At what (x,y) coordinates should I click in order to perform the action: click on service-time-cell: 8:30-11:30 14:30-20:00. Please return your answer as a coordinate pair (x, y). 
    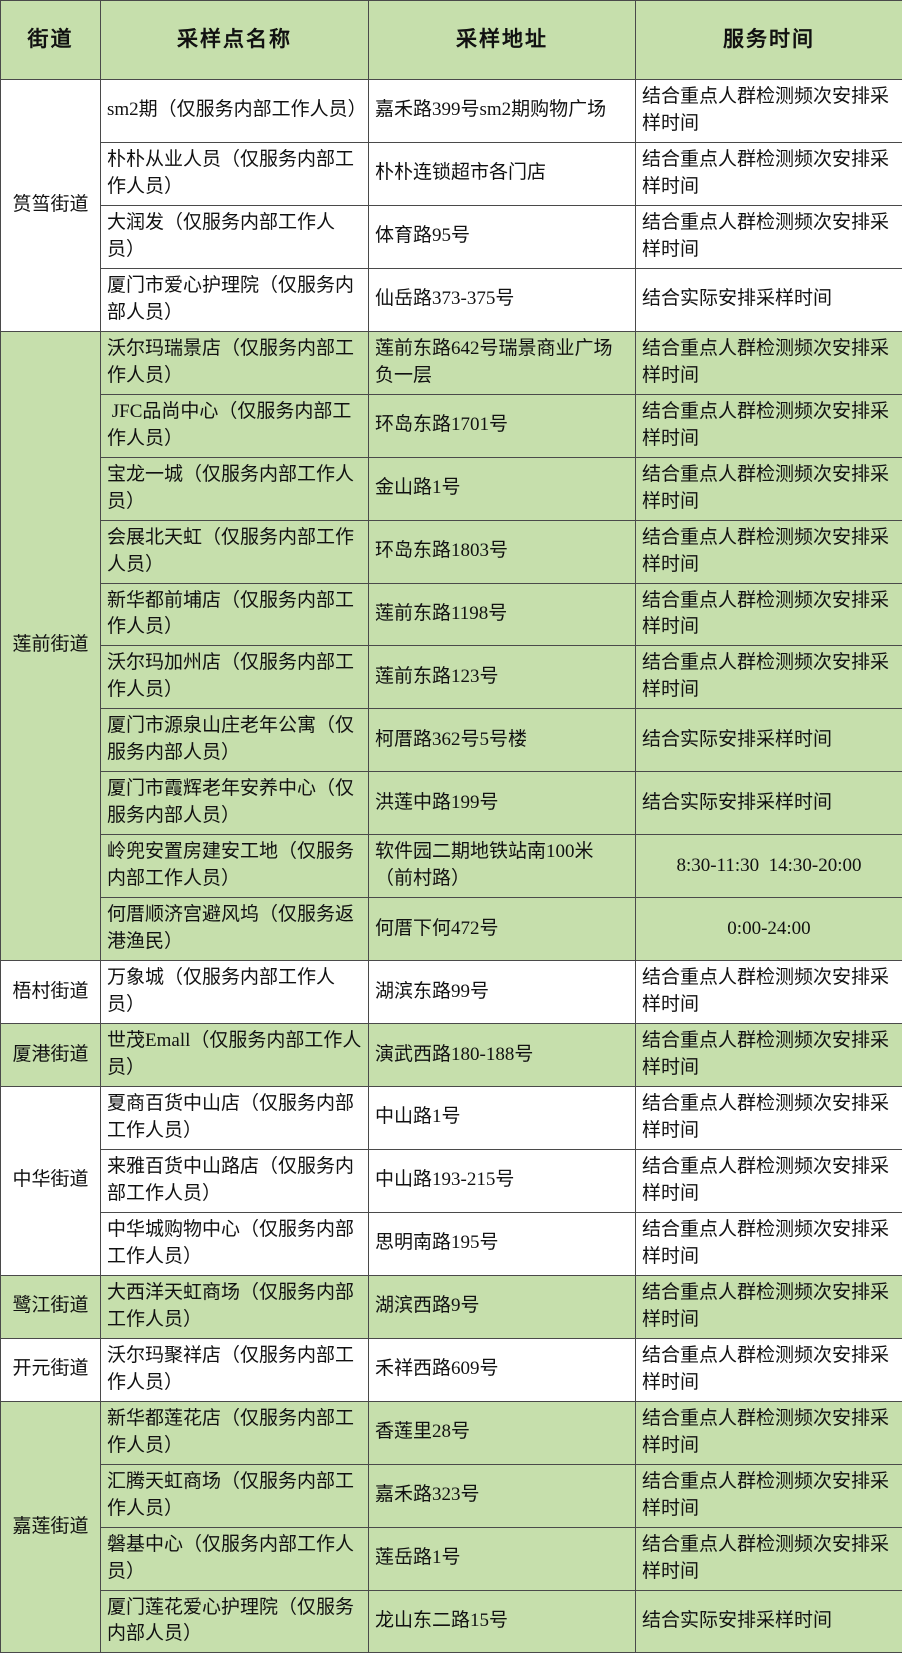
    Looking at the image, I should click on (769, 866).